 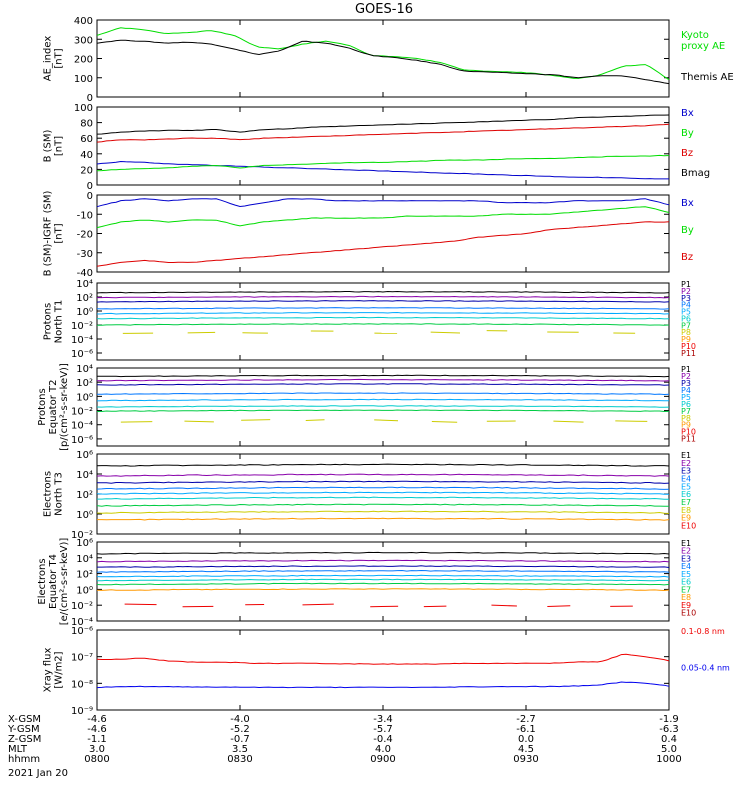 What do you see at coordinates (669, 749) in the screenshot?
I see `axis-row-value: 5.0` at bounding box center [669, 749].